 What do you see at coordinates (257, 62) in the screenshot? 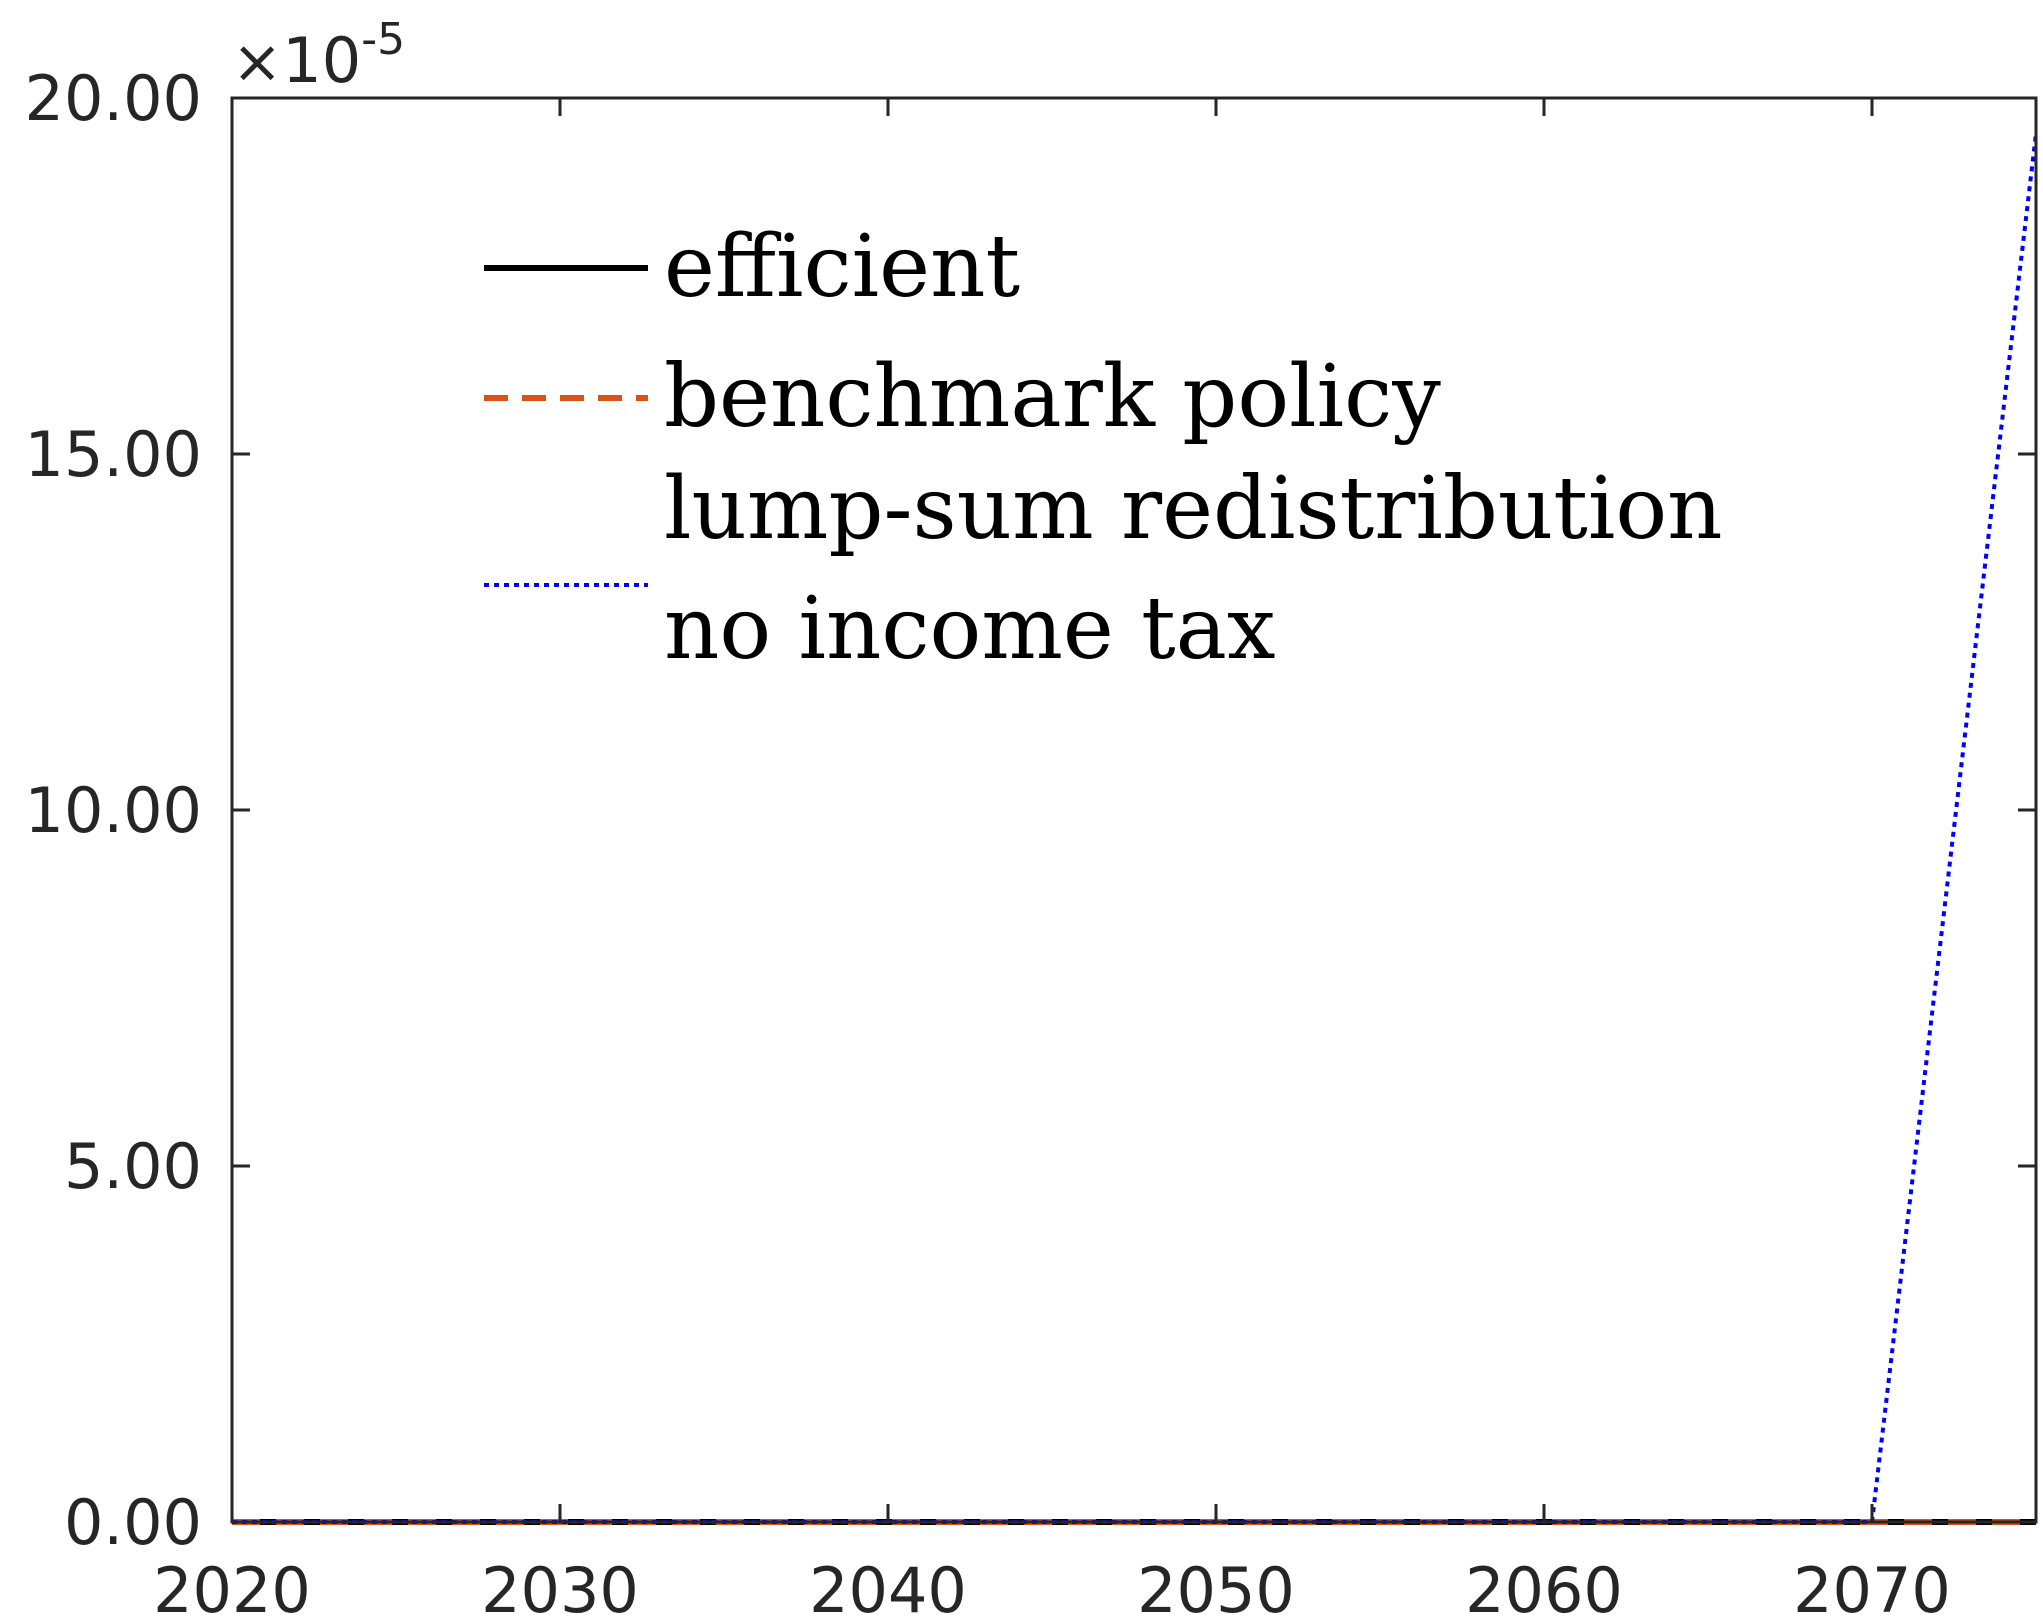
I see `exponent-times-sign: ×` at bounding box center [257, 62].